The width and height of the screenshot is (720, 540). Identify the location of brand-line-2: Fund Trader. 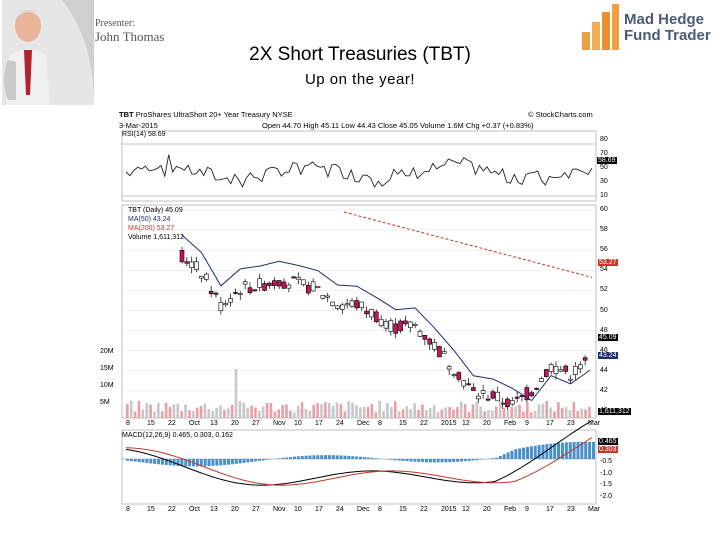
(667, 35).